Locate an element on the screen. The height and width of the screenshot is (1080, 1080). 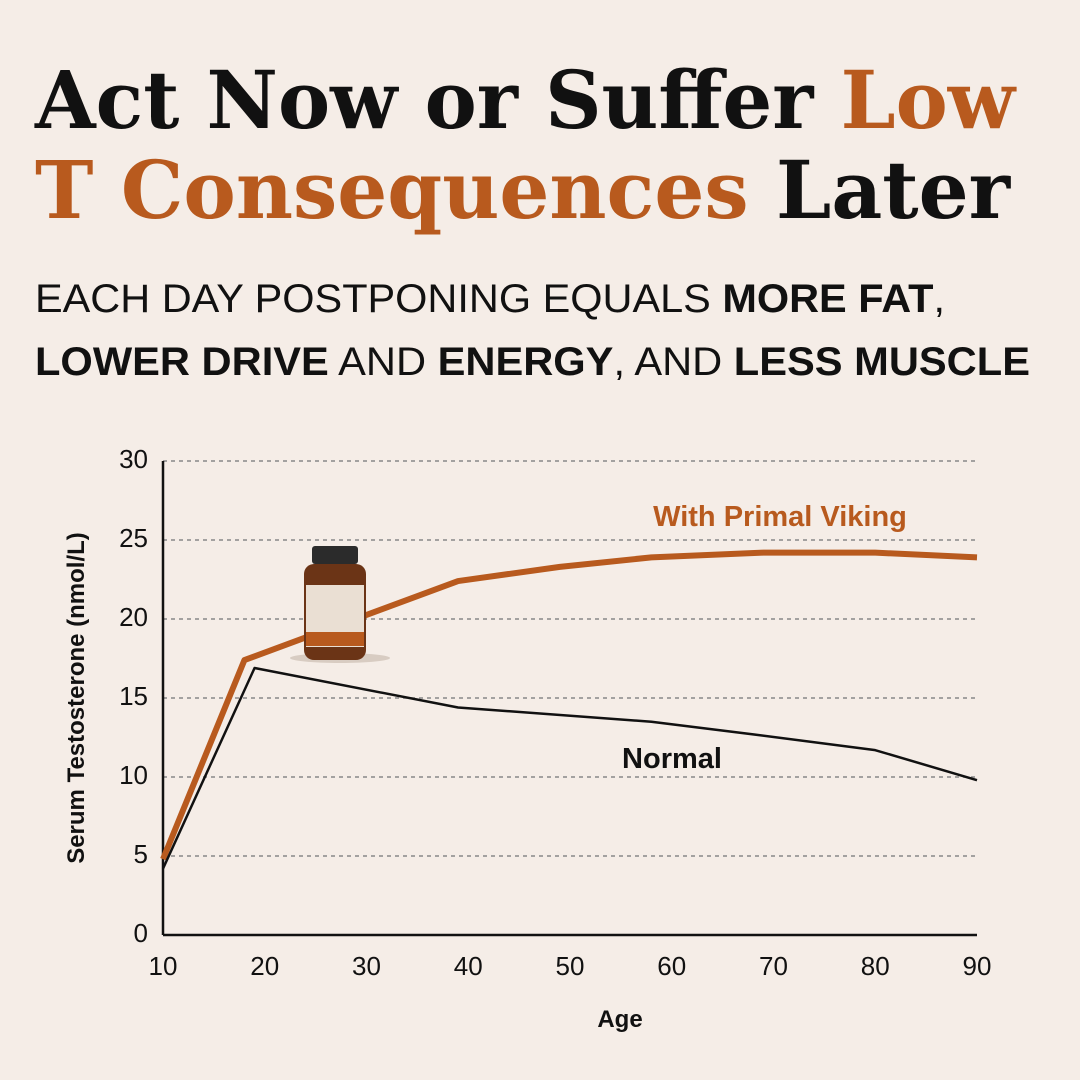
x-tick-label: 70 is located at coordinates (773, 966).